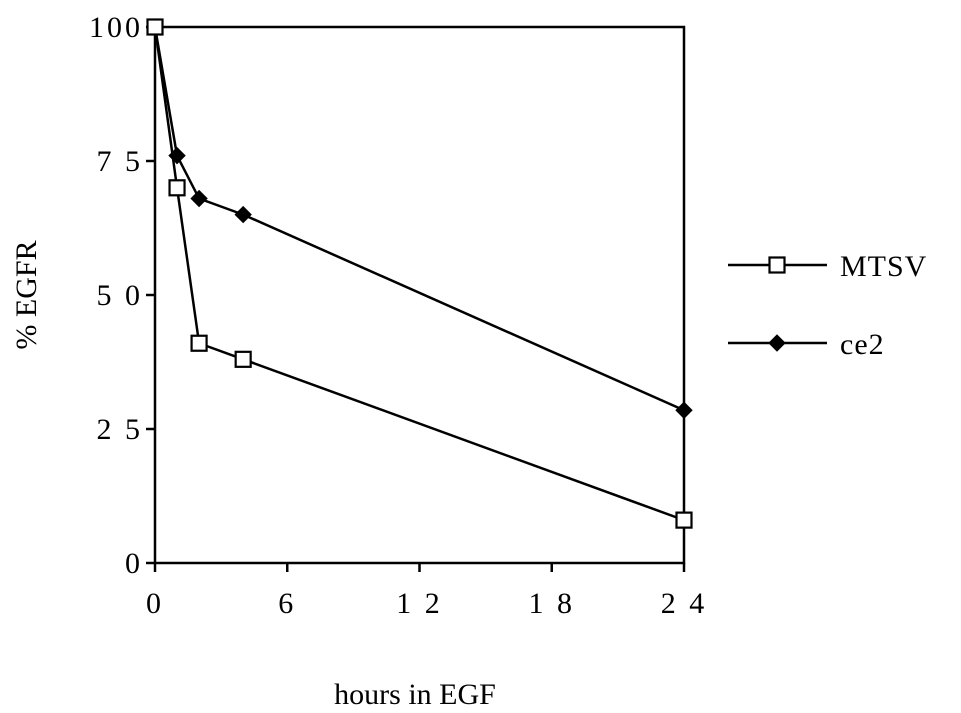 Image resolution: width=961 pixels, height=713 pixels. I want to click on x-tick-label: 6, so click(287, 603).